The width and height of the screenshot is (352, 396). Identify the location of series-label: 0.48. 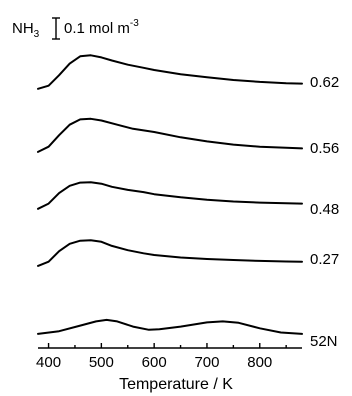
(324, 209).